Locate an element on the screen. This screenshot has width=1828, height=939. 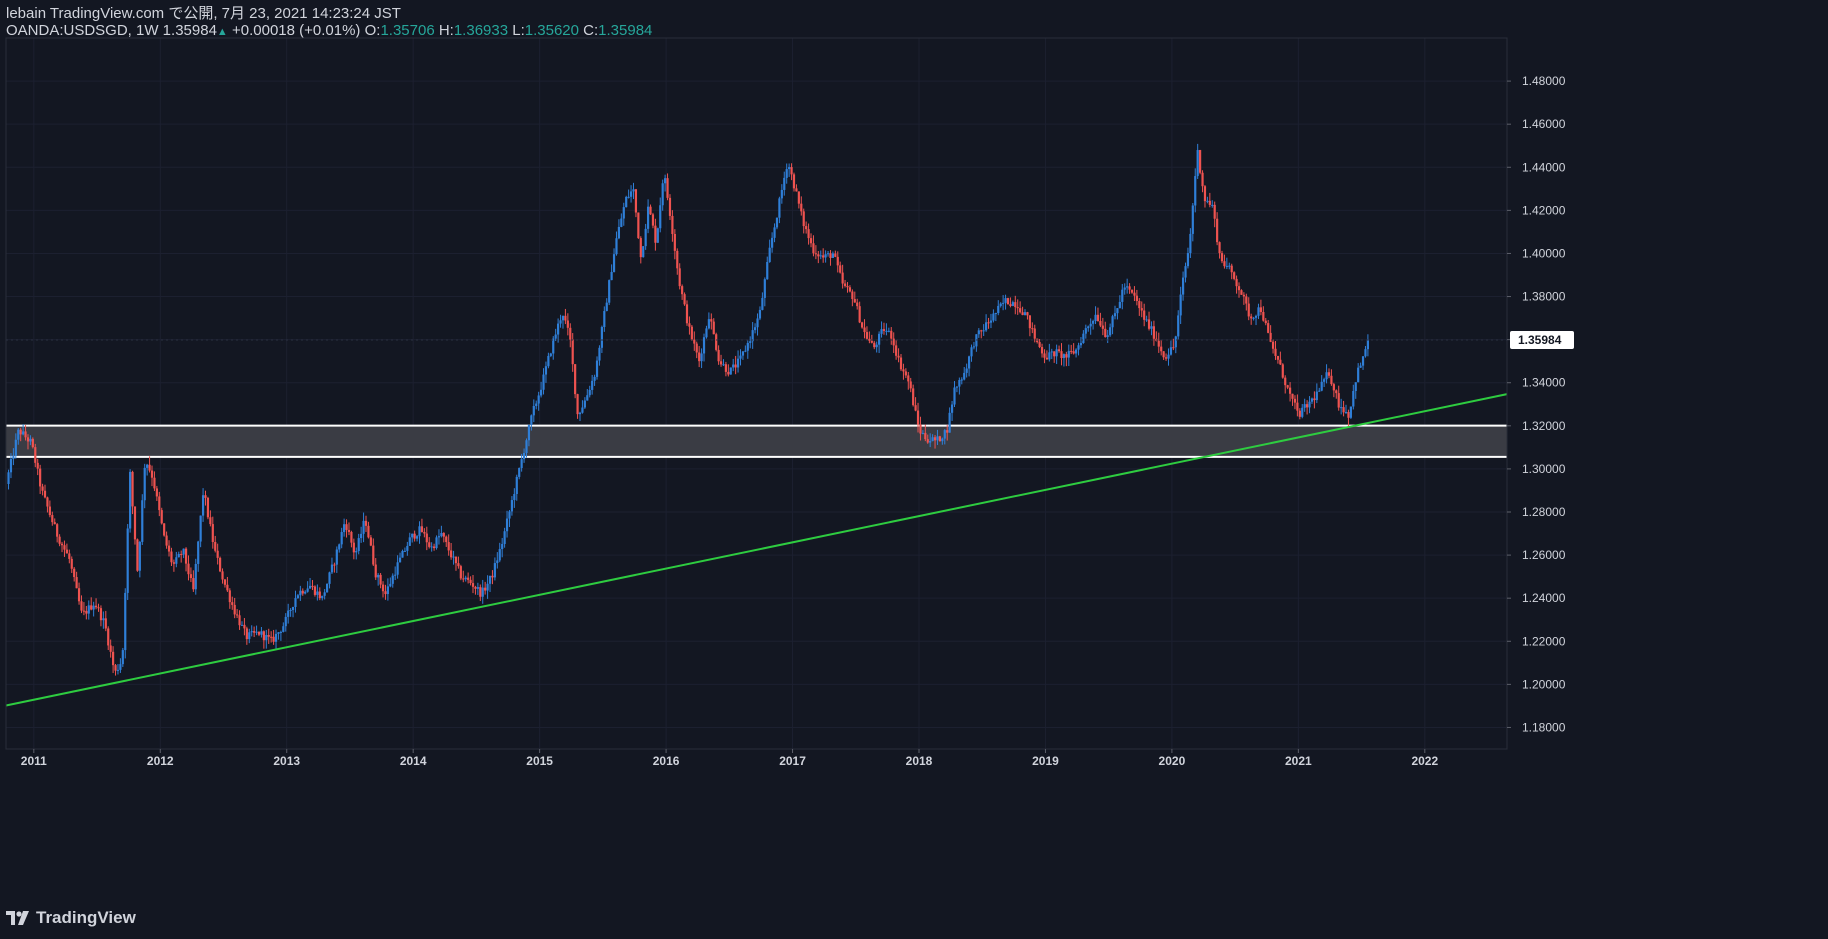
x-tick-label: 2013 is located at coordinates (286, 761).